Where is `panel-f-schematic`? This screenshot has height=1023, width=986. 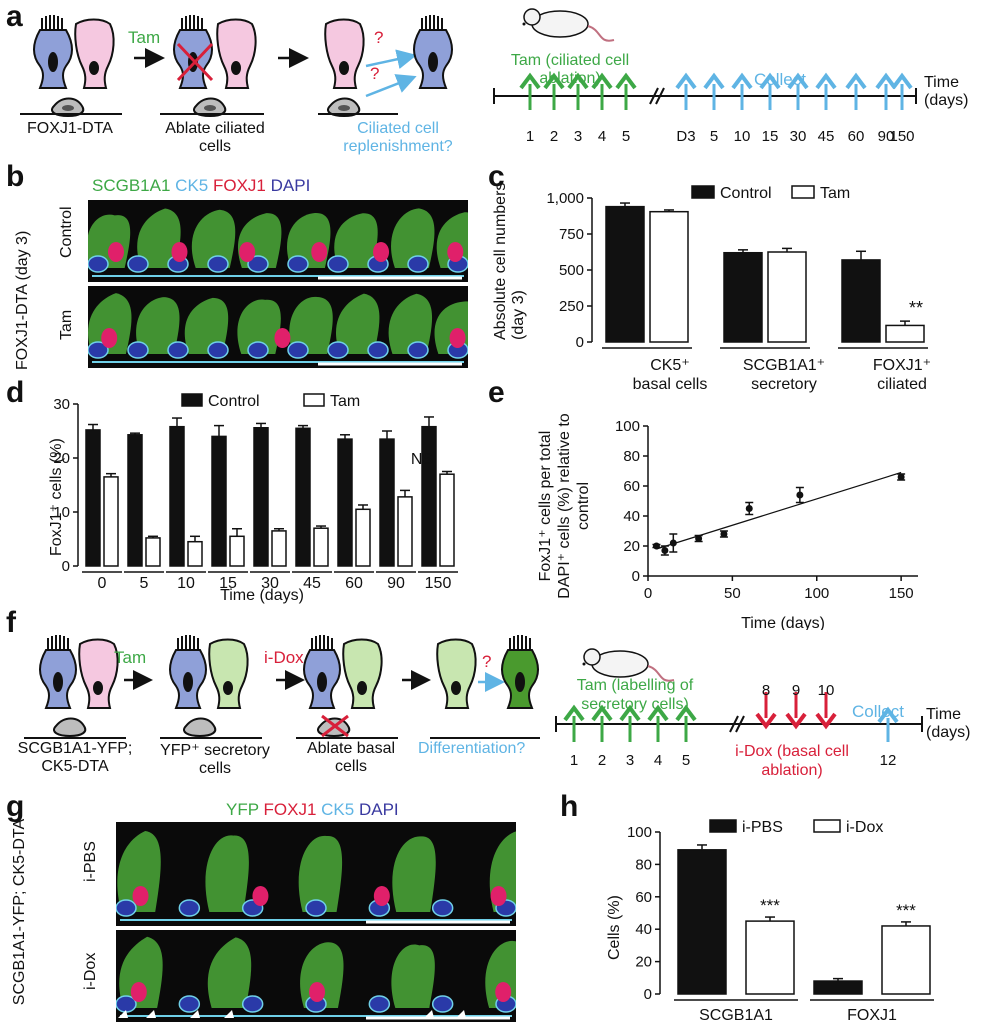
panel-f-schematic is located at coordinates (282, 687).